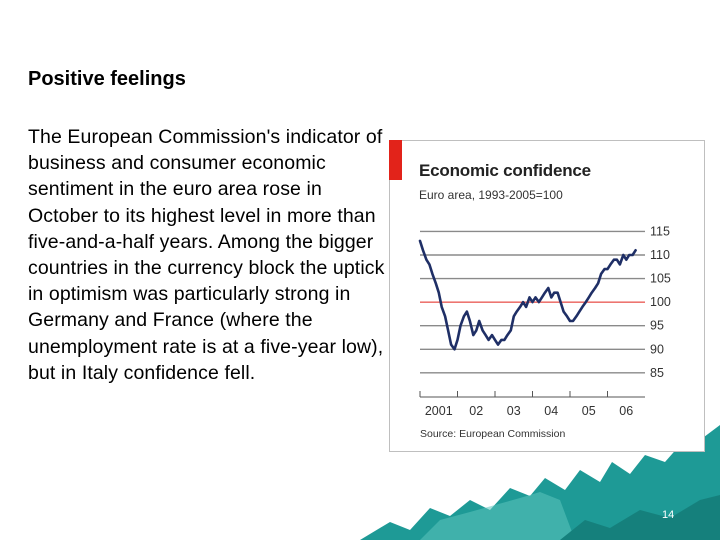  Describe the element at coordinates (497, 516) in the screenshot. I see `teal-decor-highlight` at that location.